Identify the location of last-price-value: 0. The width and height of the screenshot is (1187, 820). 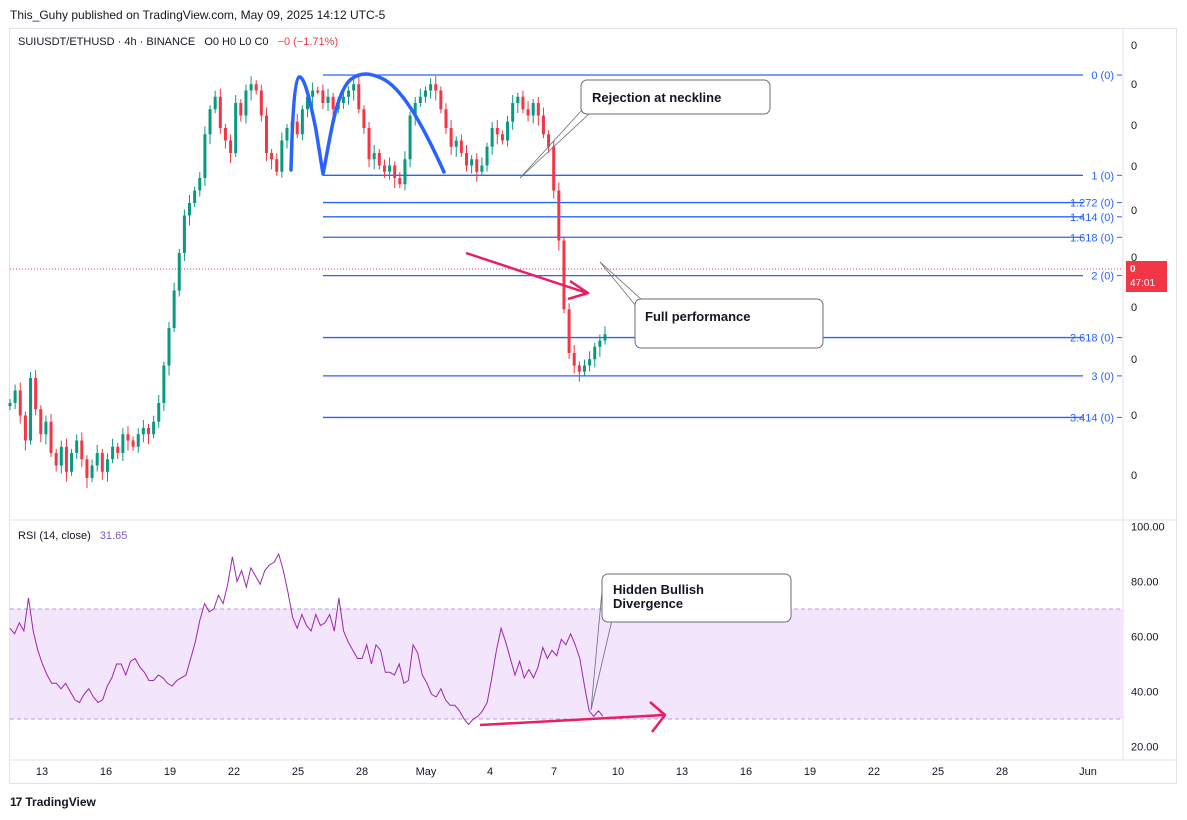
(1133, 269).